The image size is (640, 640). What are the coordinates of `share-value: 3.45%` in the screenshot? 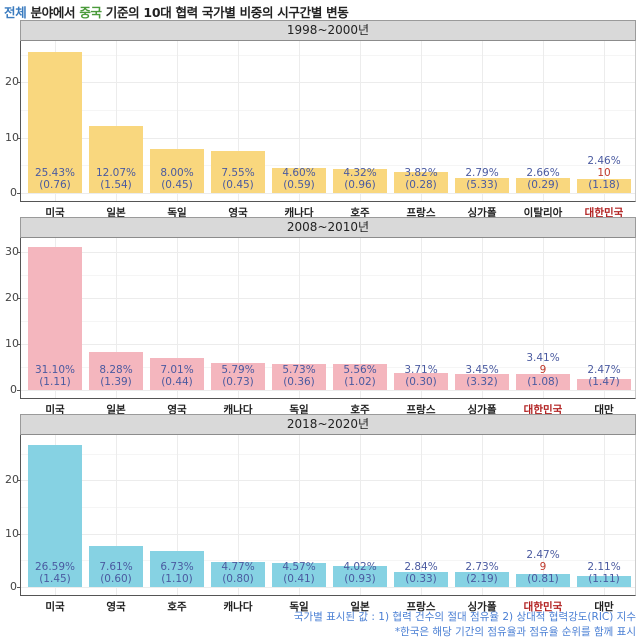 It's located at (482, 370).